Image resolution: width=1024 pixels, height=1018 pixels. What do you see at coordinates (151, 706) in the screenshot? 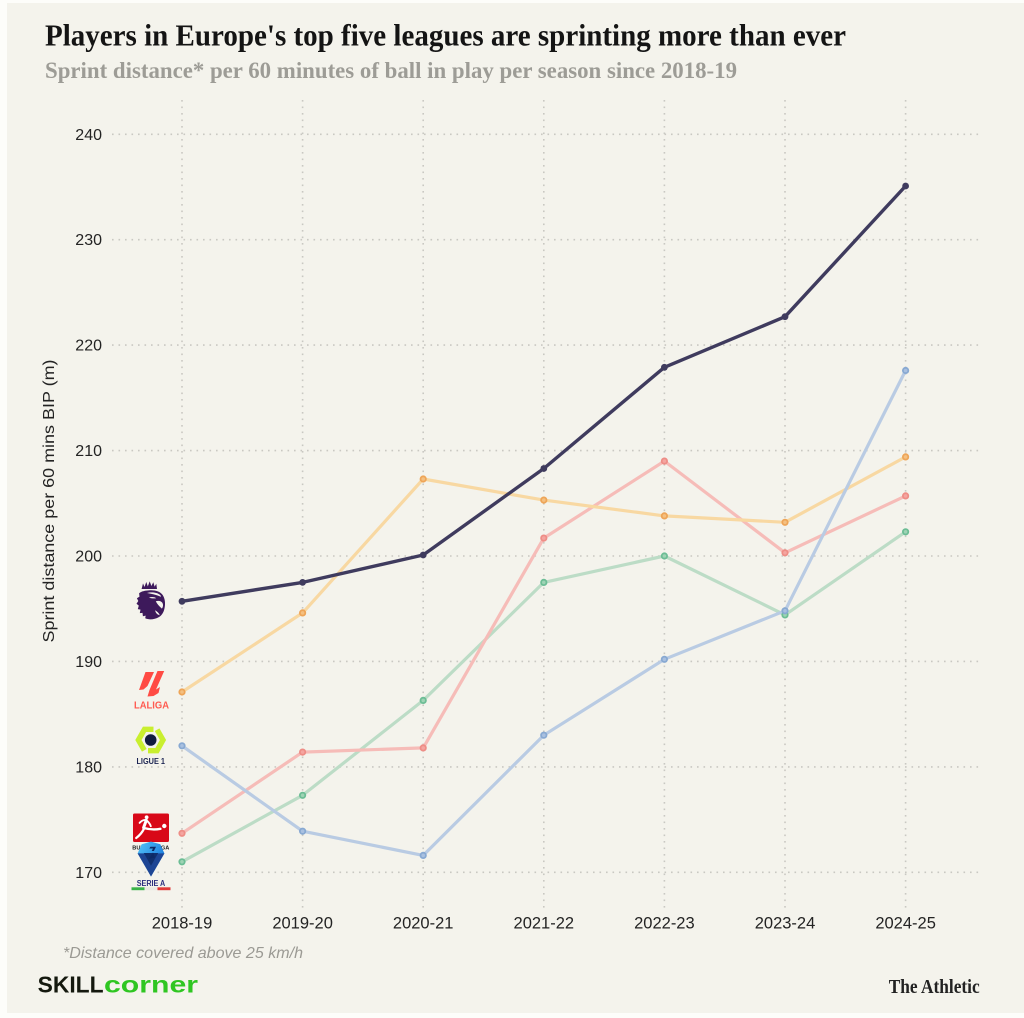
I see `svg-text: LALIGA` at bounding box center [151, 706].